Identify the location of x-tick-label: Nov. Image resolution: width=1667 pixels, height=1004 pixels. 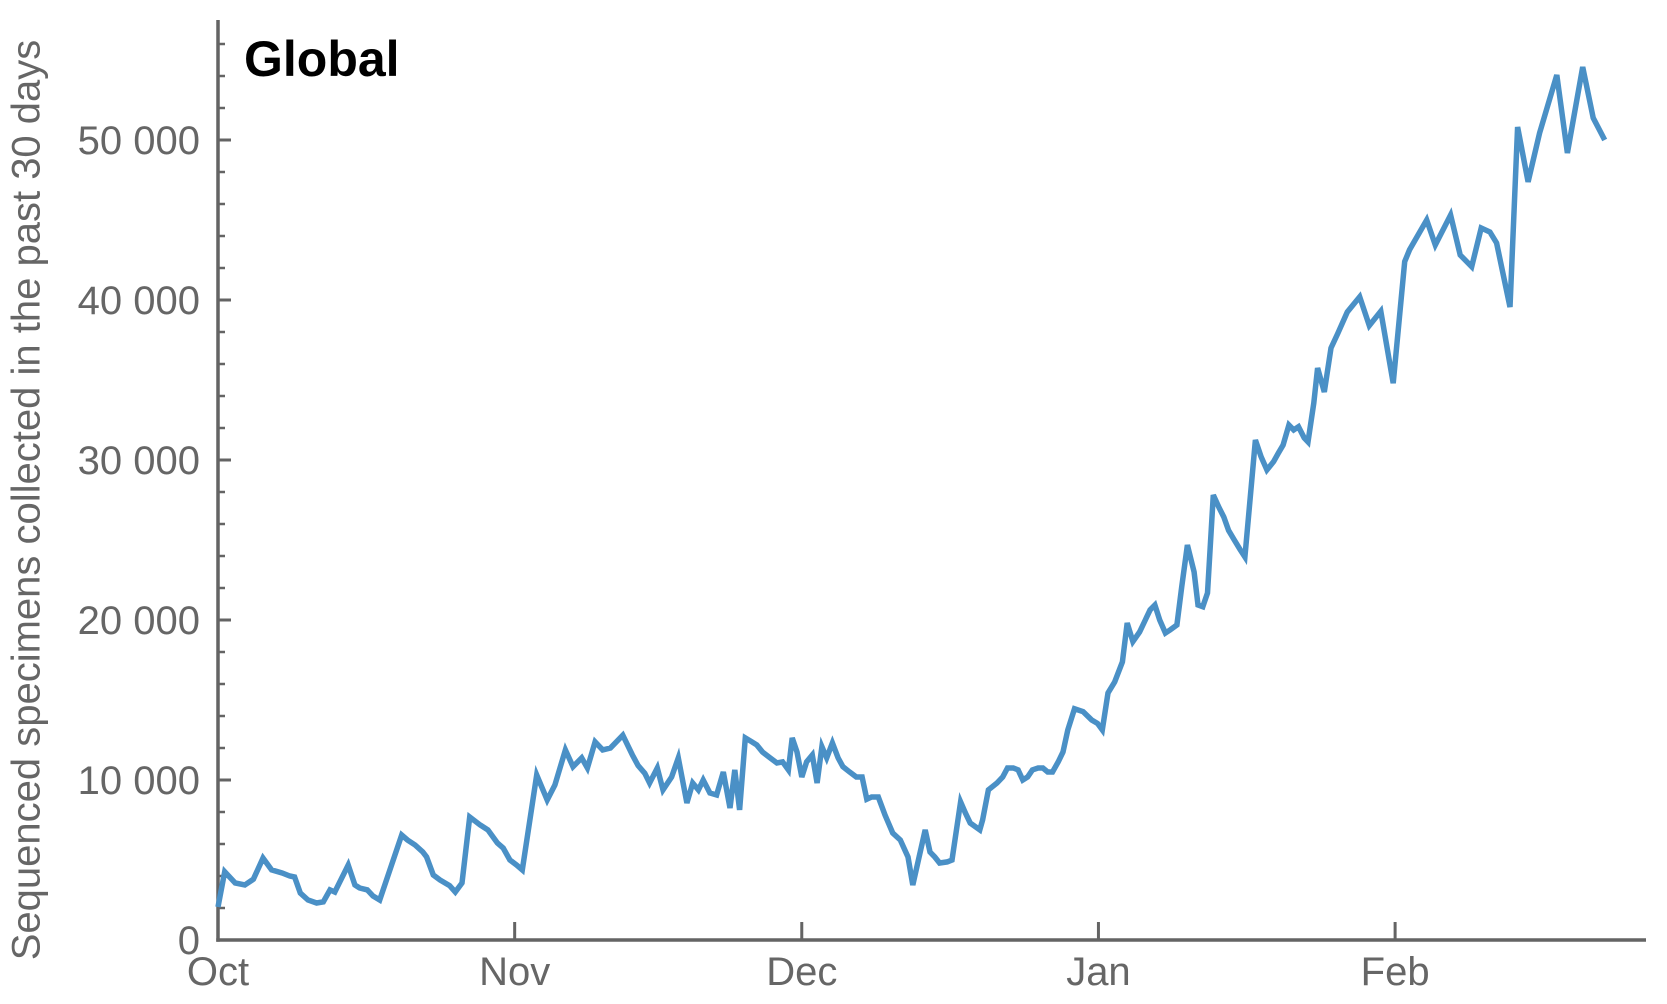
(514, 972).